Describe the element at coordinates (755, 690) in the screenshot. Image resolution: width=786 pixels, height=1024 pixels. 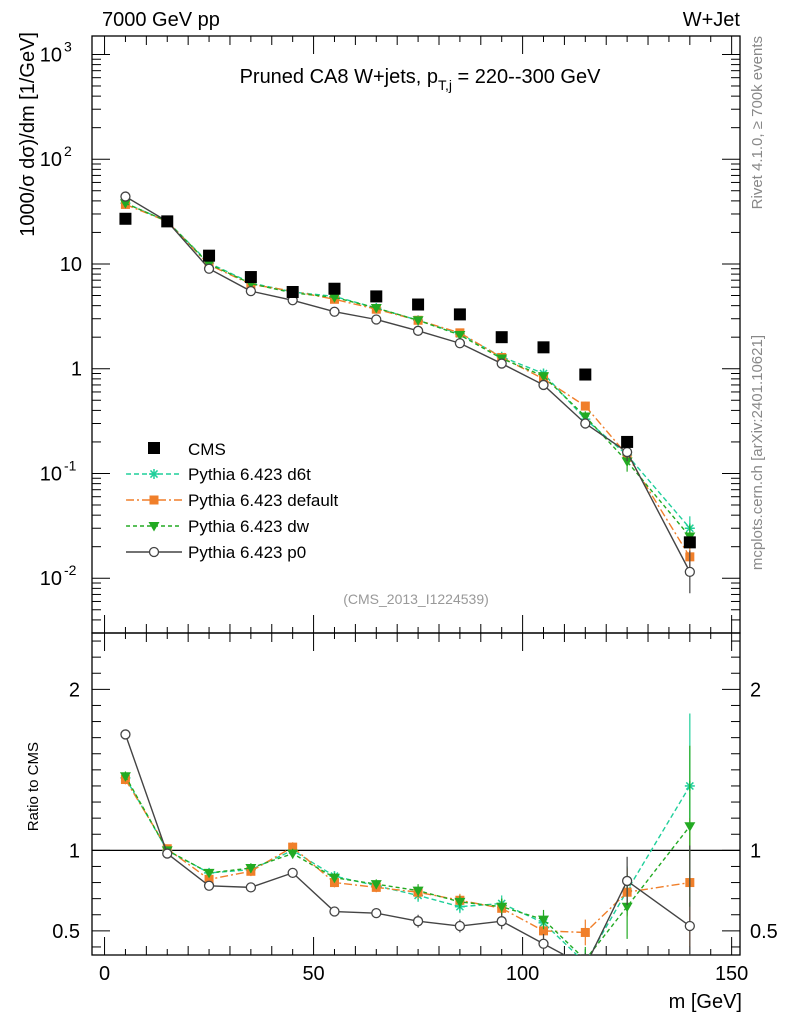
I see `ratio-tick-label-right: 2` at that location.